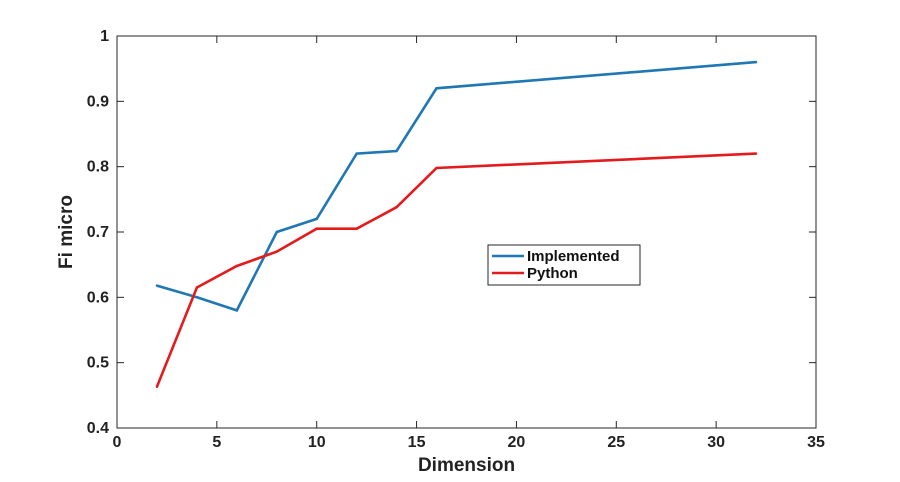  Describe the element at coordinates (104, 36) in the screenshot. I see `y-tick-label: 1` at that location.